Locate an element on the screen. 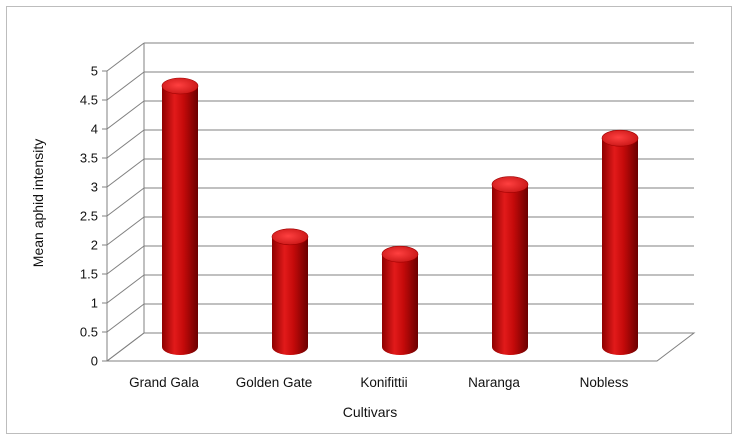 Image resolution: width=739 pixels, height=441 pixels. x-axis-title: Cultivars is located at coordinates (370, 412).